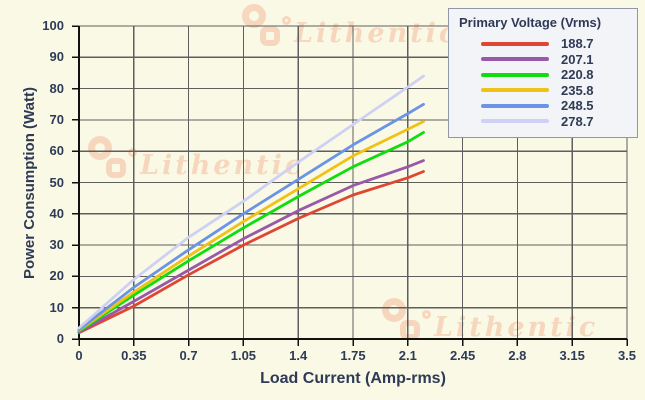 This screenshot has width=645, height=400. I want to click on y-tick-label: 10, so click(56, 307).